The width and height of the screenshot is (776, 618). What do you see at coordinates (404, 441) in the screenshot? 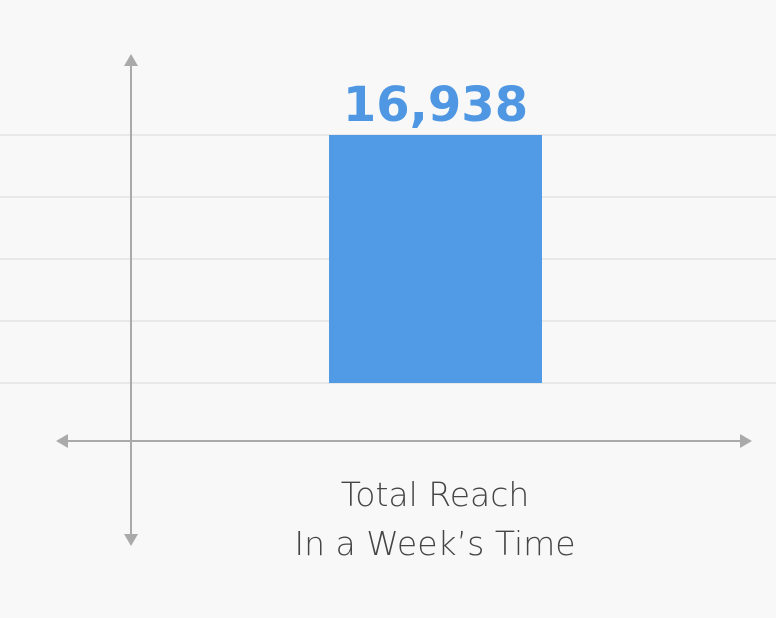
I see `x-axis` at bounding box center [404, 441].